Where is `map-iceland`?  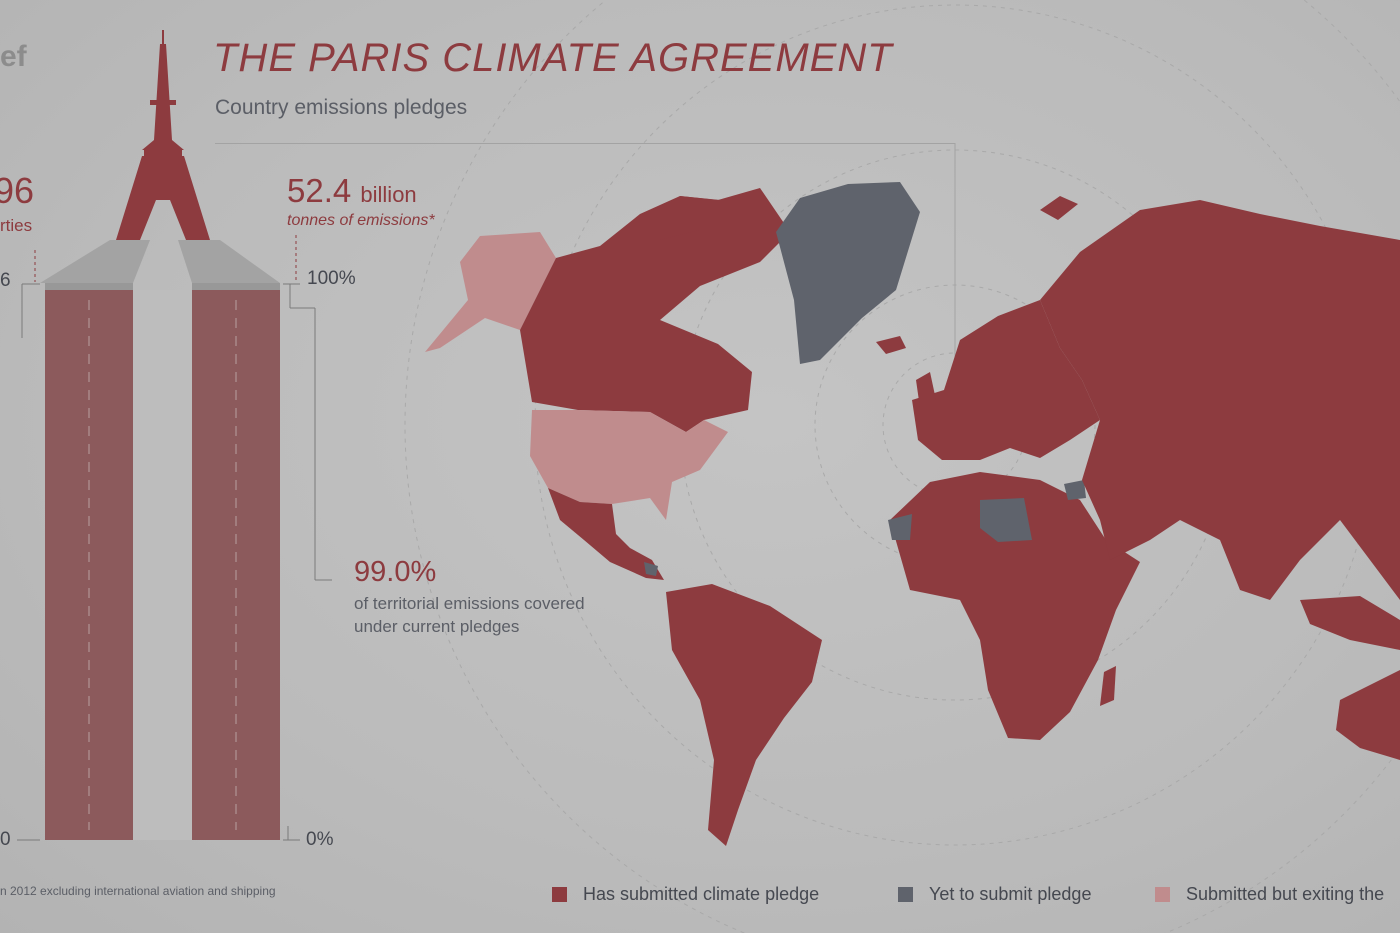
map-iceland is located at coordinates (891, 345).